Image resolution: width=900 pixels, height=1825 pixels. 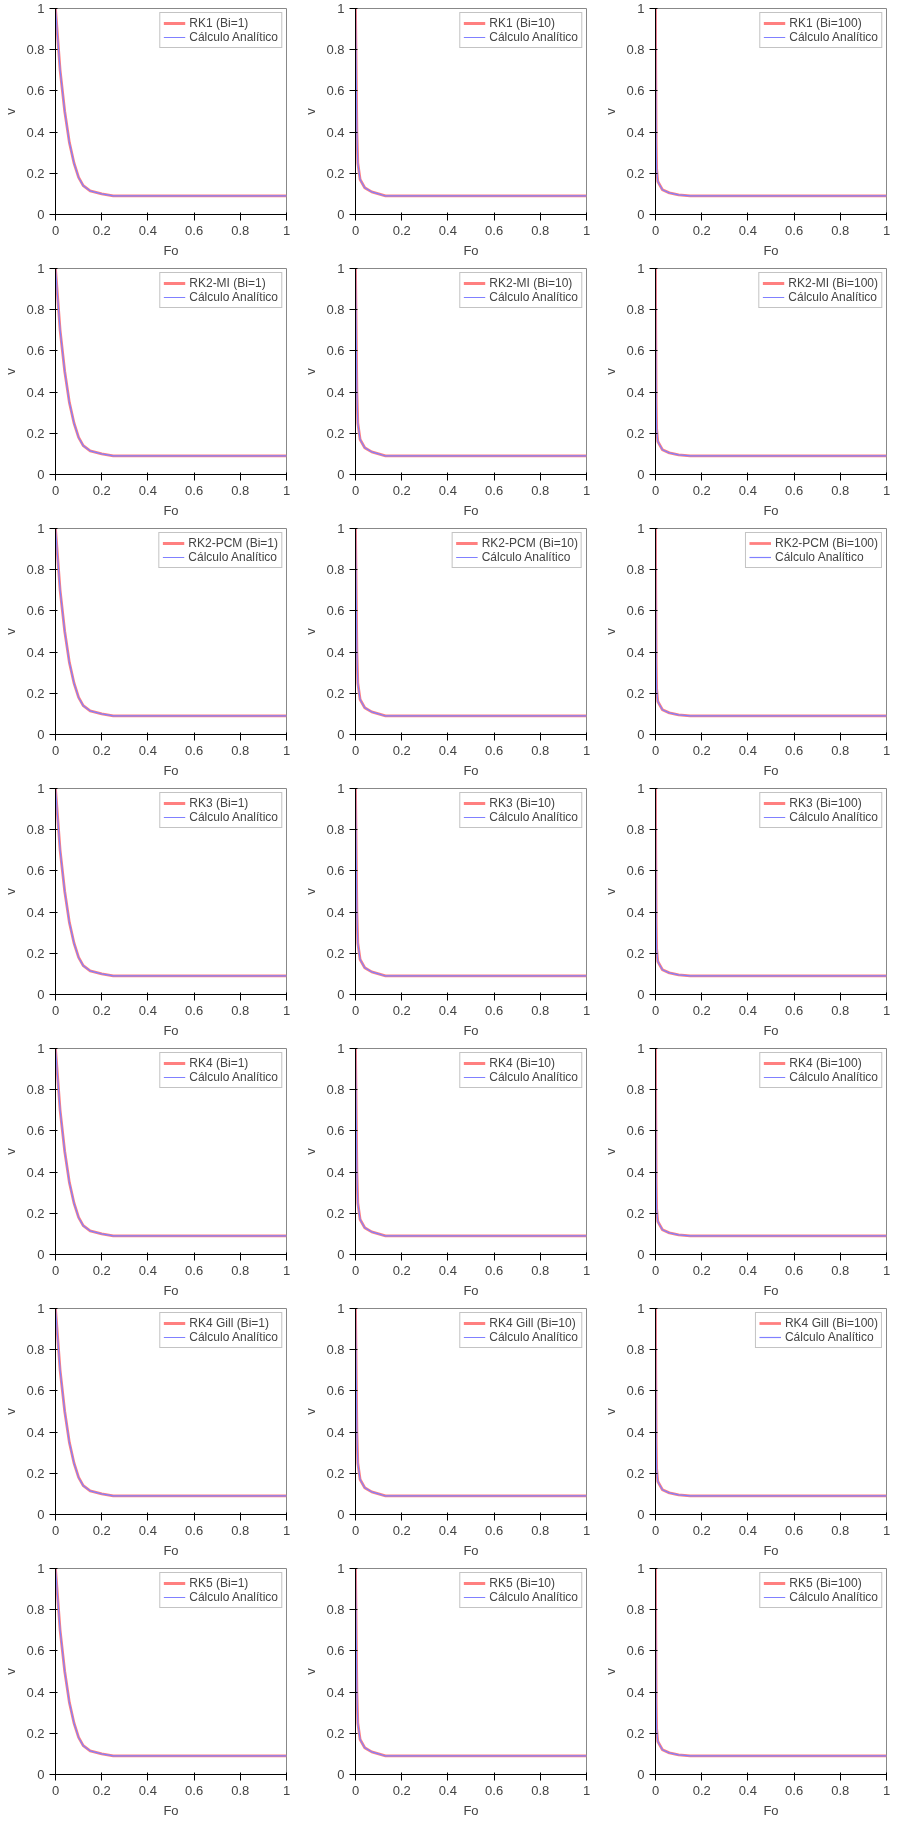 I want to click on legend-label: RK2-MI (Bi=10), so click(x=531, y=283).